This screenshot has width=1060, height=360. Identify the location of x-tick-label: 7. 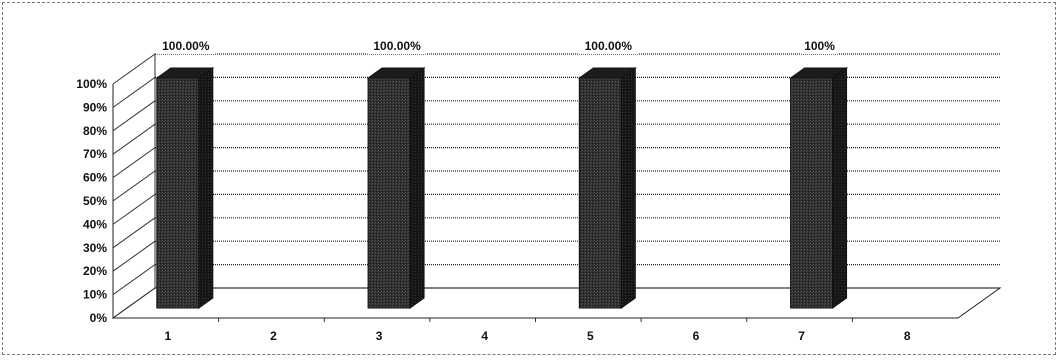
(801, 336).